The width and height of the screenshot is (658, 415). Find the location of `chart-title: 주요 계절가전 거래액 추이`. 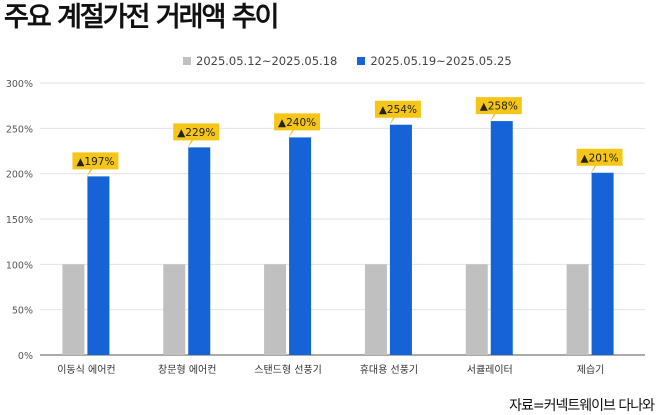

chart-title: 주요 계절가전 거래액 추이 is located at coordinates (141, 17).